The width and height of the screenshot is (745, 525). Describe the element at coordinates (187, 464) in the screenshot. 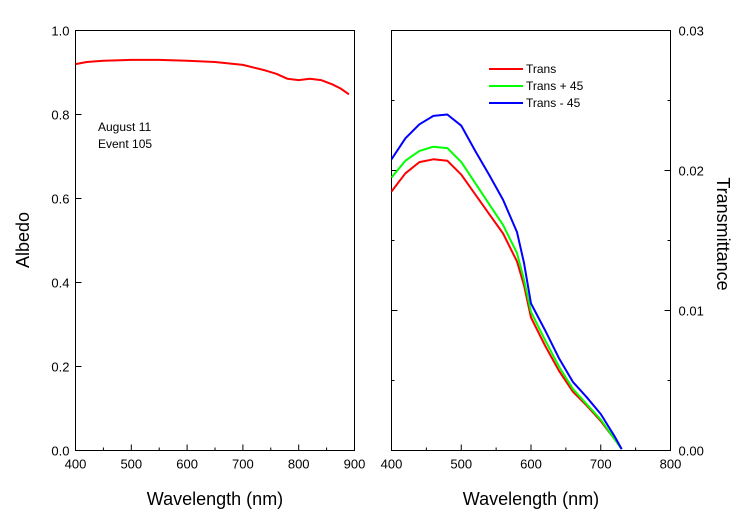

I see `albedo-x-tick-label: 600` at that location.